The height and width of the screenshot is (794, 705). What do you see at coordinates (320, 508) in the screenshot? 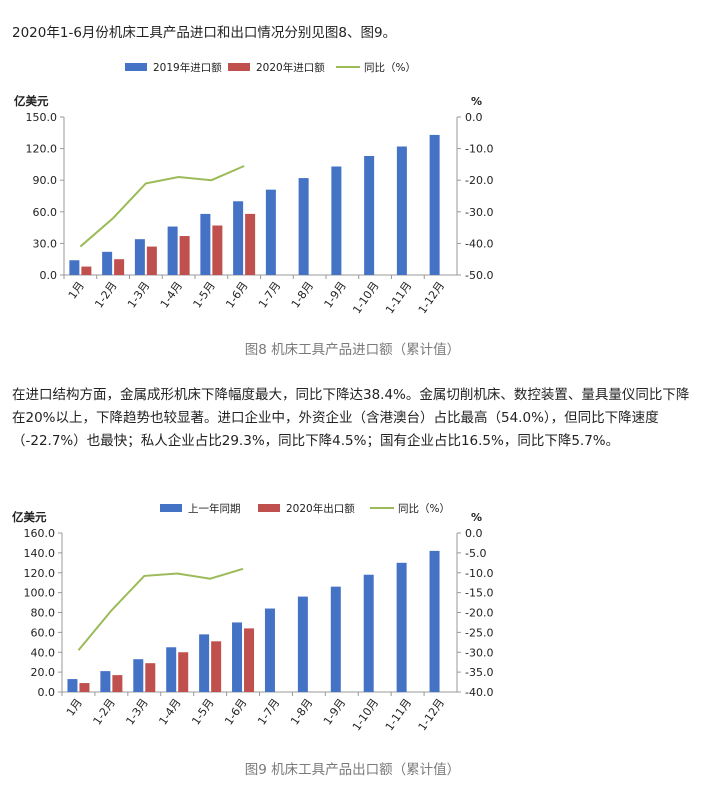
I see `legend-label-1: 2020年出口额` at bounding box center [320, 508].